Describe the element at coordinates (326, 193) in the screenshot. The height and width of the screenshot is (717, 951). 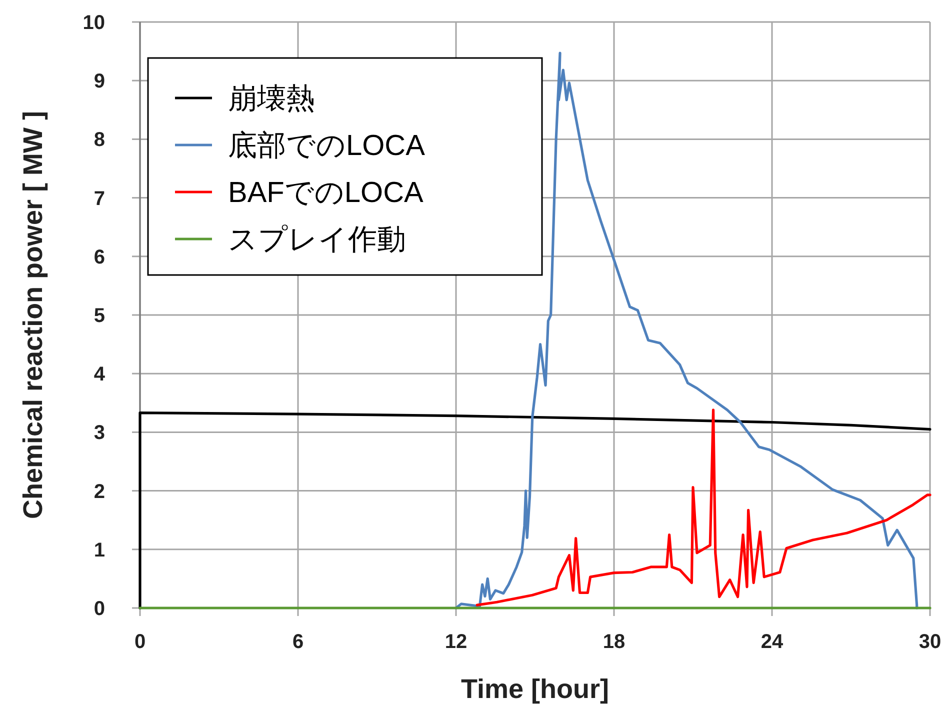
I see `legend-label: BAFでのLOCA` at that location.